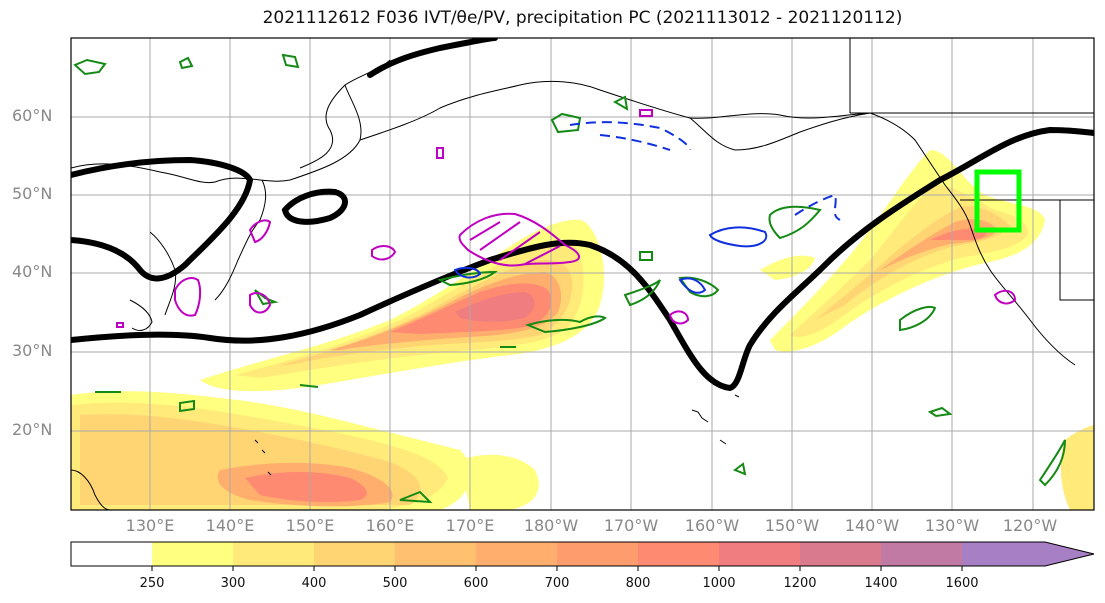  I want to click on lon-label-170w: 170°W, so click(631, 525).